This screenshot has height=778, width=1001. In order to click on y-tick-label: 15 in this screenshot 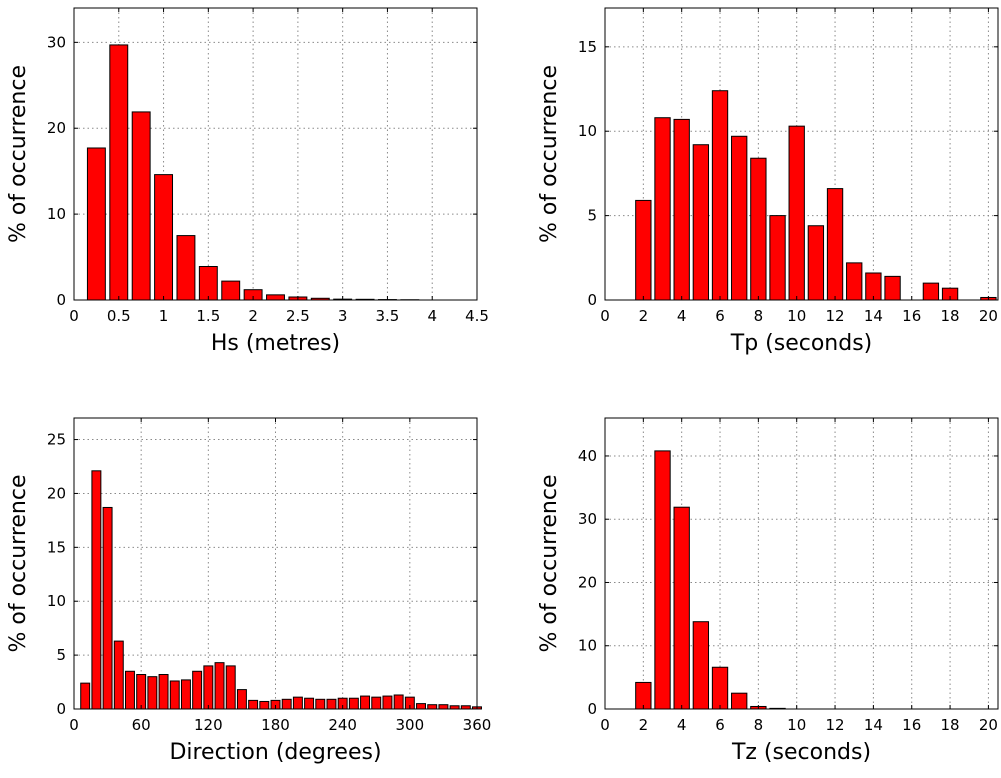, I will do `click(587, 47)`.